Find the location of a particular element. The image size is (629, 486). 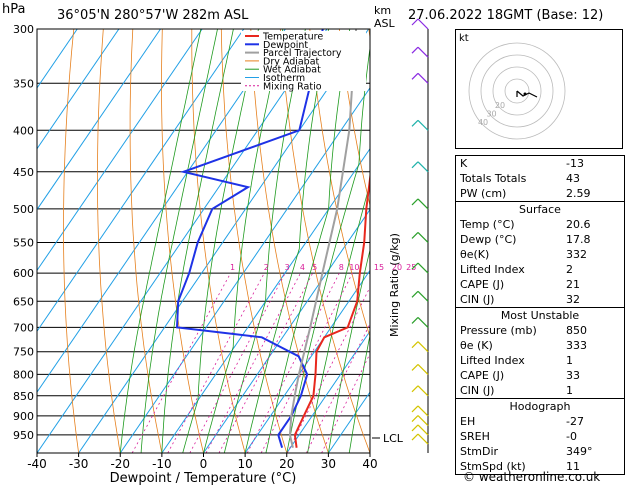

y-tick-label: 800 is located at coordinates (23, 374).